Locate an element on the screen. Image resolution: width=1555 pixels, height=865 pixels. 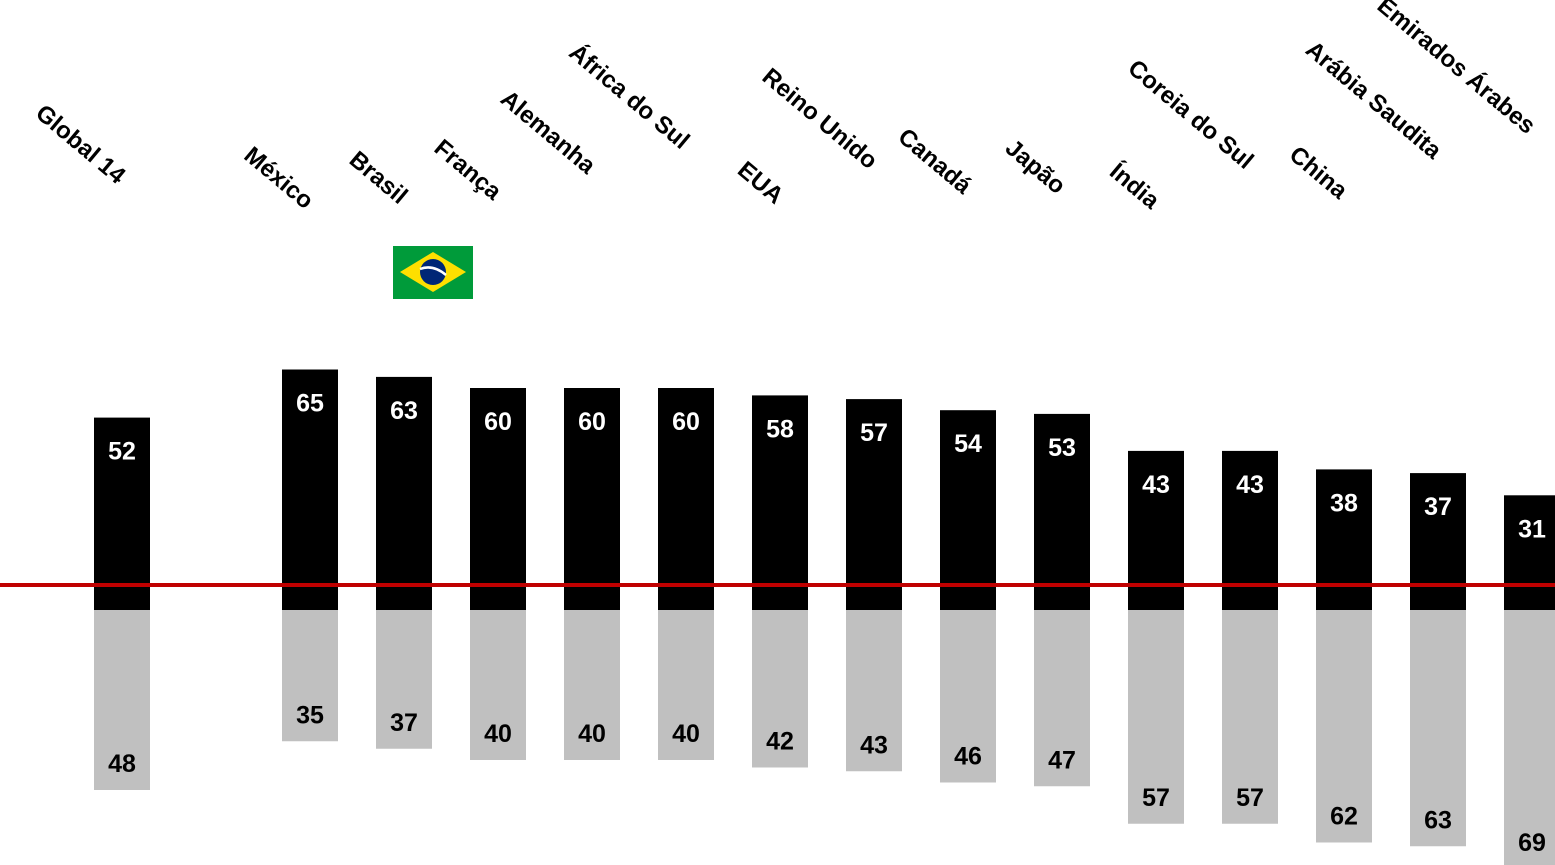
data-label-upper: 57 is located at coordinates (874, 433).